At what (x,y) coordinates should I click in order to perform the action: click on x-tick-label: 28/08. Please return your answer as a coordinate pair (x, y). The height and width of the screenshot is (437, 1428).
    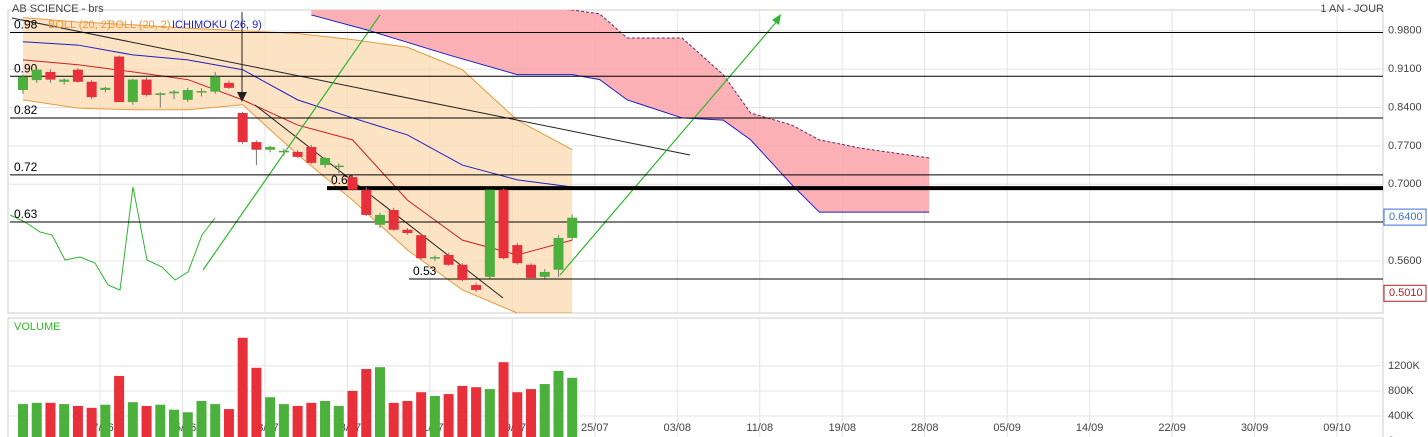
    Looking at the image, I should click on (925, 428).